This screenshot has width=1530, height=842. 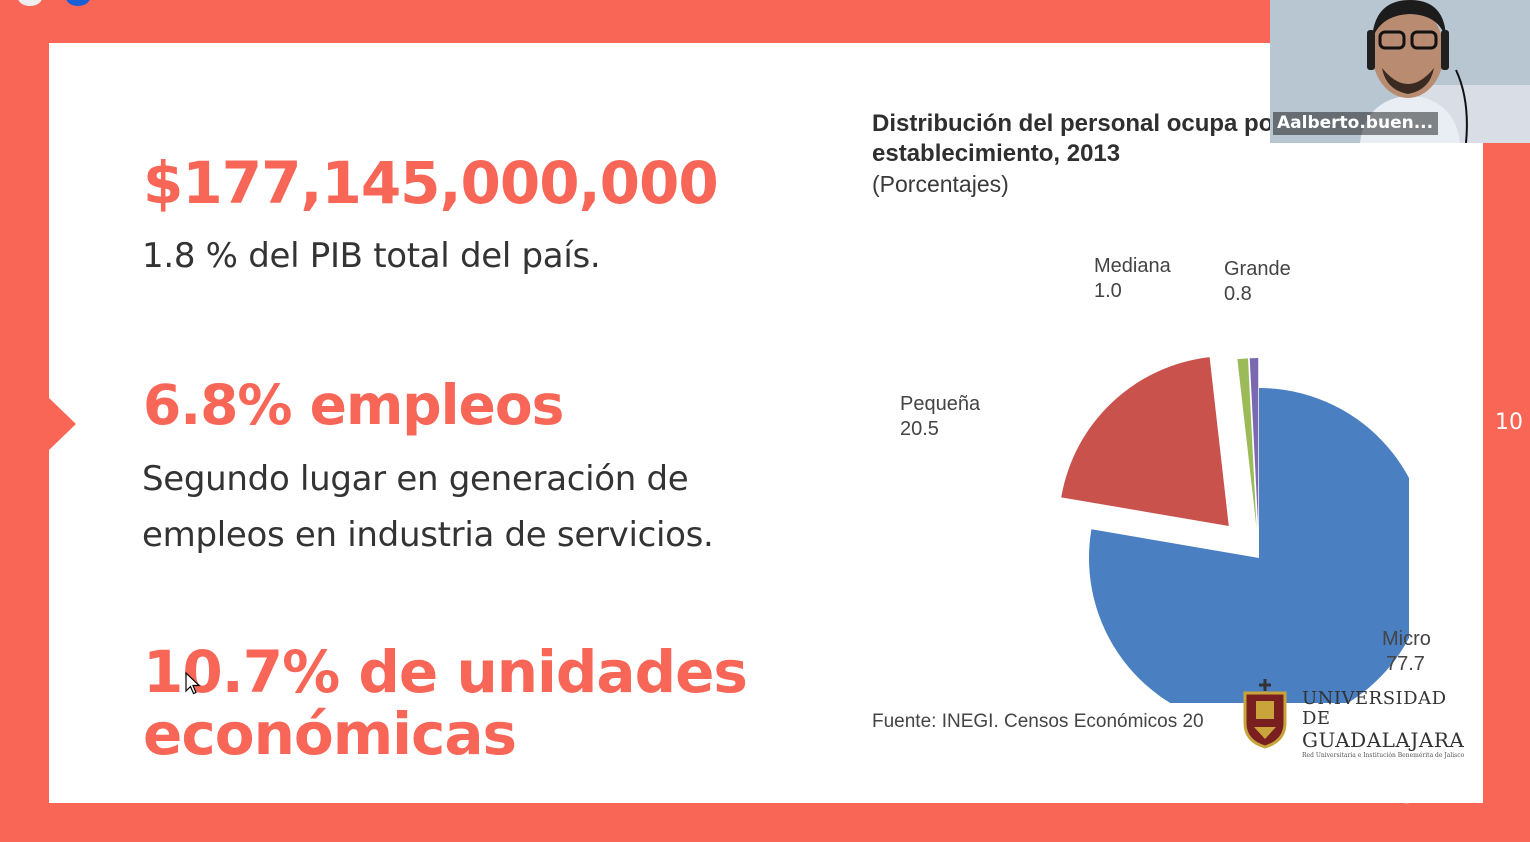 What do you see at coordinates (1388, 795) in the screenshot?
I see `powered-by-zoom: Powered by Zoom` at bounding box center [1388, 795].